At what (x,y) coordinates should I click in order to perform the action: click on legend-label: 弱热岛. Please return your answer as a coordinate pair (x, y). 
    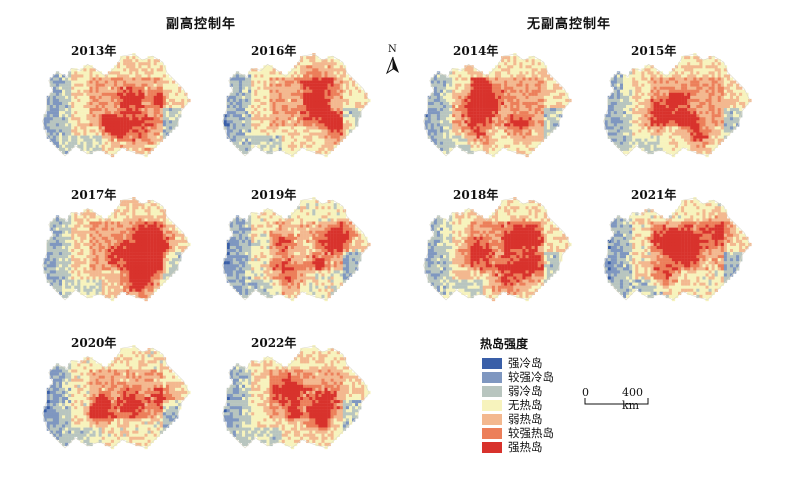
    Looking at the image, I should click on (525, 419).